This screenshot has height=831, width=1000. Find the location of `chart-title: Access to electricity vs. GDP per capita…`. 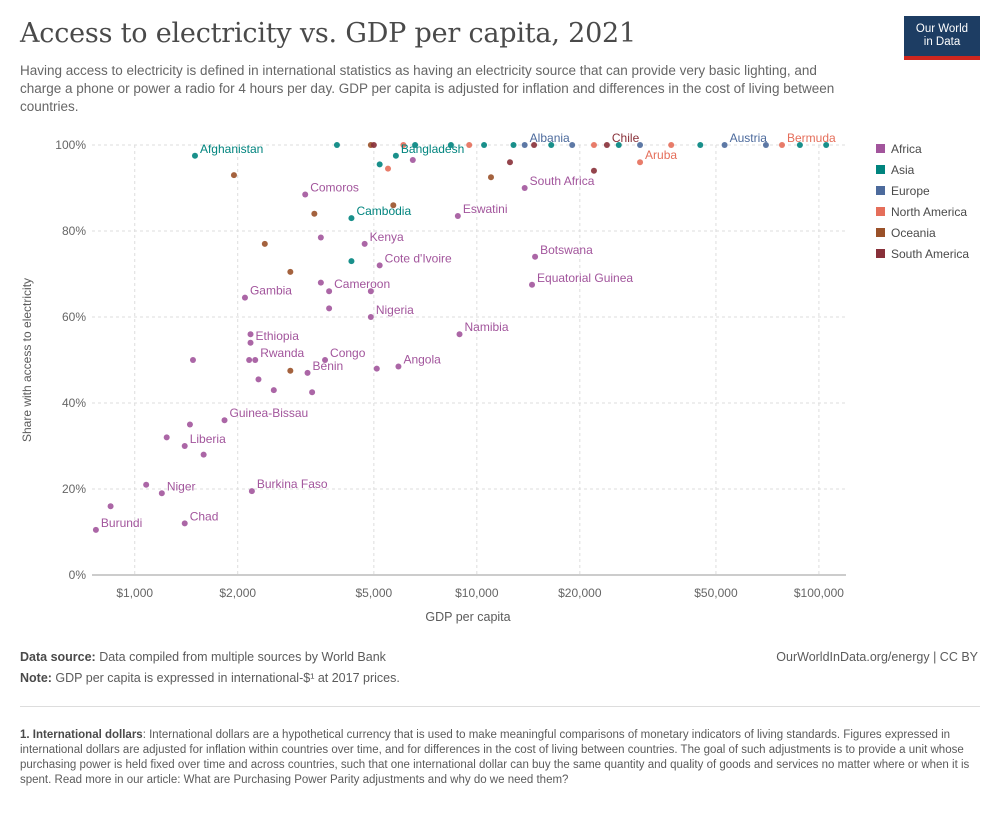

chart-title: Access to electricity vs. GDP per capita… is located at coordinates (328, 33).